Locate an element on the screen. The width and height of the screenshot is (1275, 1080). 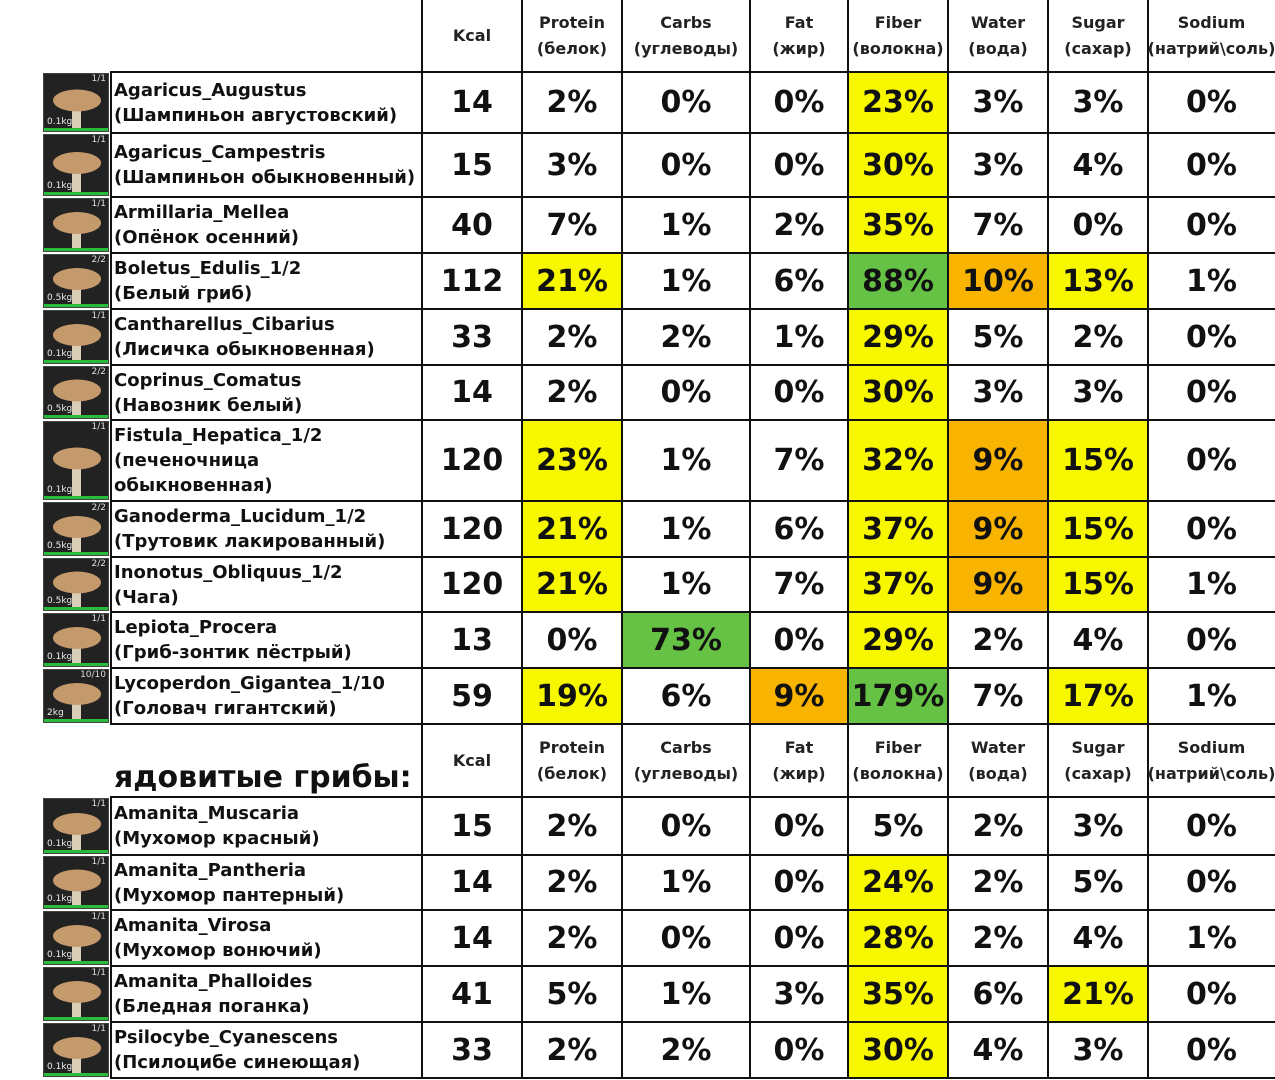
name-line: (Трутовик лакированный) is located at coordinates (250, 541).